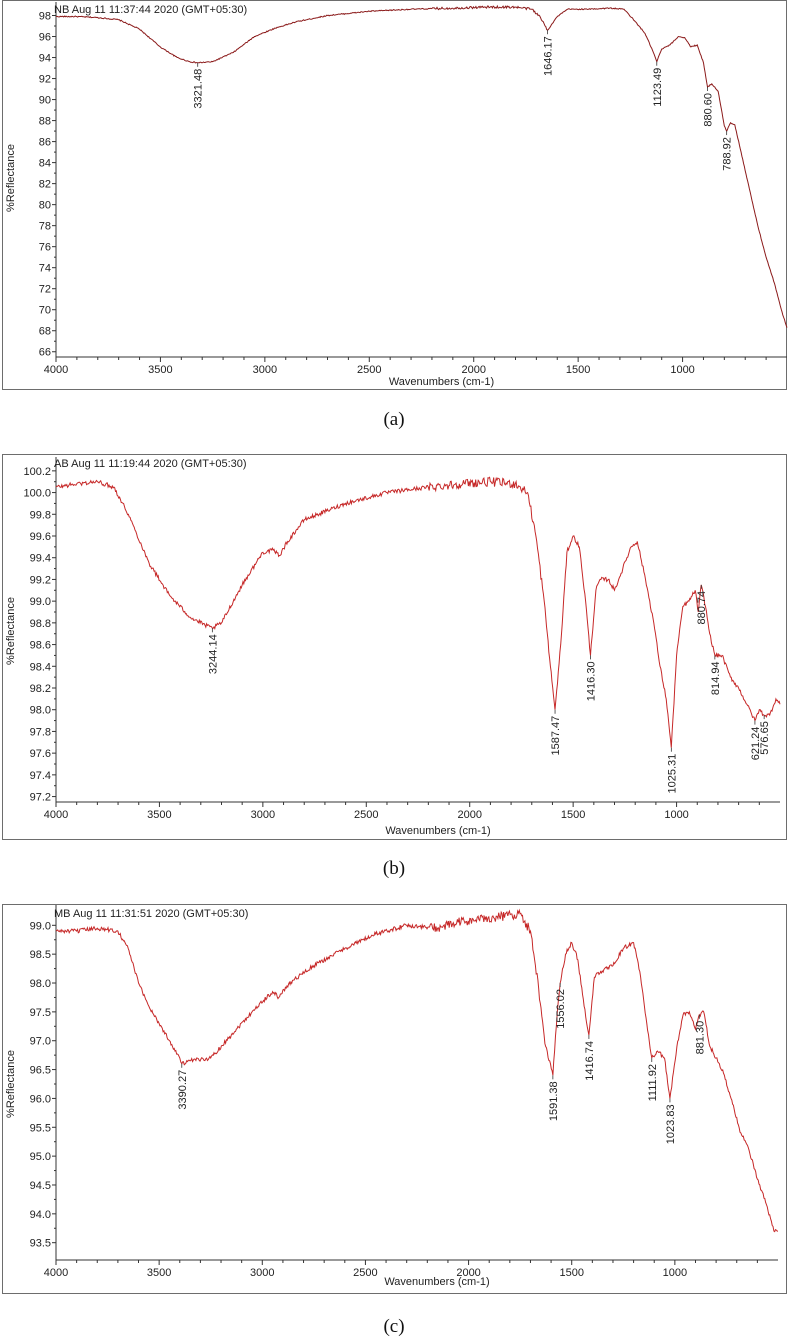 The height and width of the screenshot is (1344, 788). Describe the element at coordinates (45, 122) in the screenshot. I see `y-tick-label: 88` at that location.